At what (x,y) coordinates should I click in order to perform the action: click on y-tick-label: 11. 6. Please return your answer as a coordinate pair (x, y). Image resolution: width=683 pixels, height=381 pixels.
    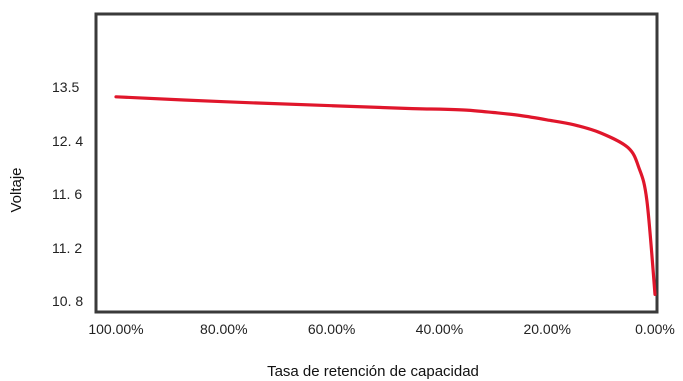
    Looking at the image, I should click on (67, 194).